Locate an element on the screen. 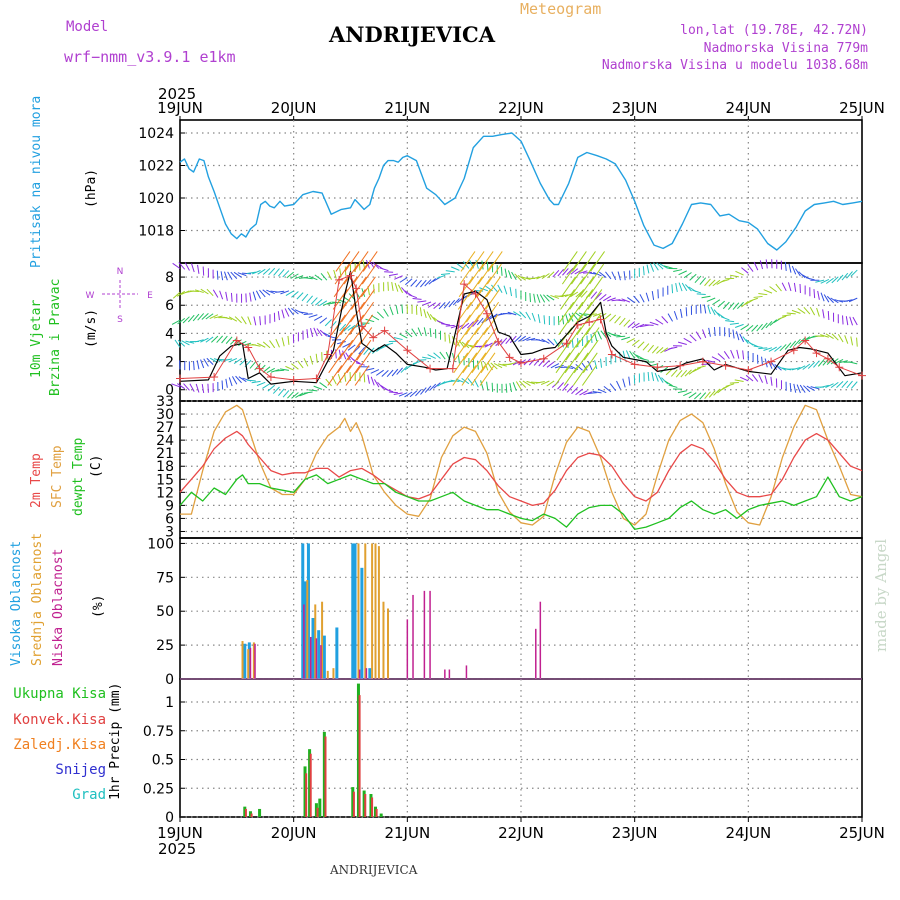 This screenshot has width=900, height=900. xtick-label-bottom: 25JUN is located at coordinates (862, 833).